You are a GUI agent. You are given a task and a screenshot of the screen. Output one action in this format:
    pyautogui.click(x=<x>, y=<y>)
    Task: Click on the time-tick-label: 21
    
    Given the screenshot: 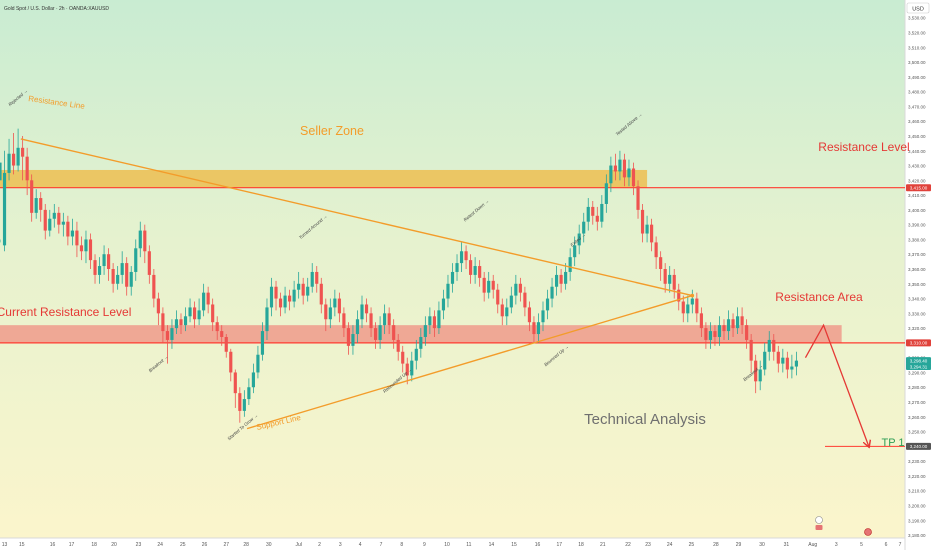 What is the action you would take?
    pyautogui.click(x=603, y=545)
    